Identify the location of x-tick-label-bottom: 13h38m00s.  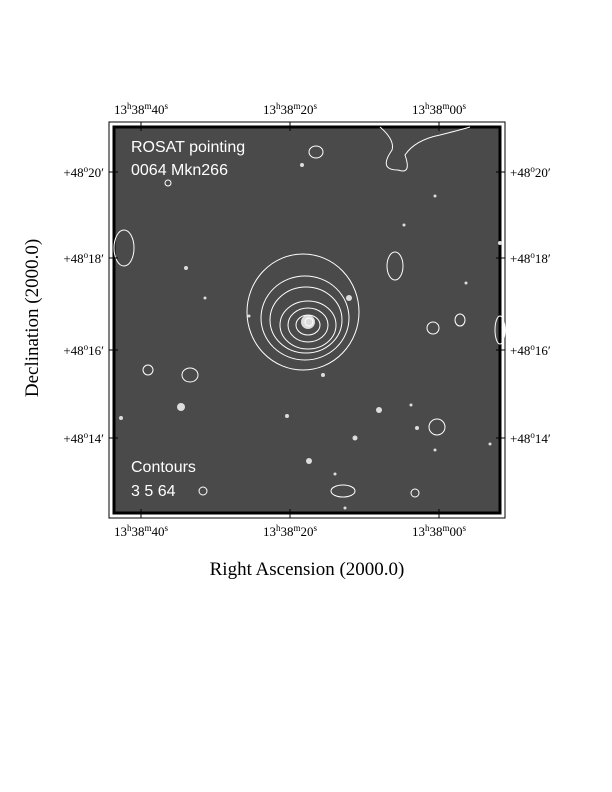
(439, 531).